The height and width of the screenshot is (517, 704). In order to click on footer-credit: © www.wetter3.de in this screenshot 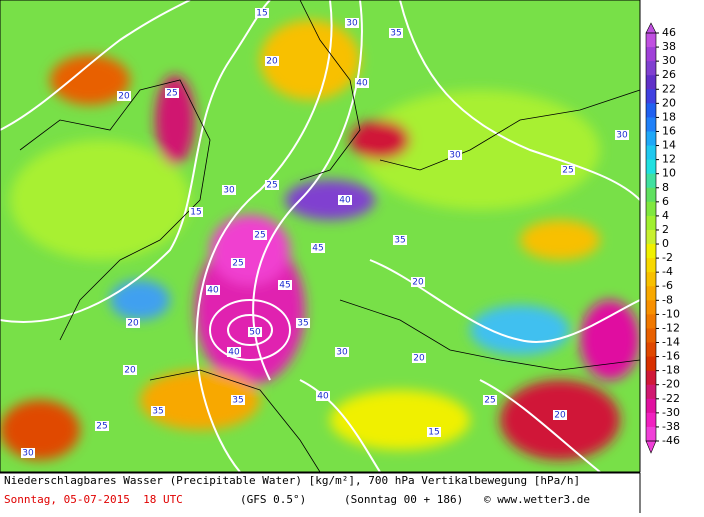, I will do `click(537, 499)`.